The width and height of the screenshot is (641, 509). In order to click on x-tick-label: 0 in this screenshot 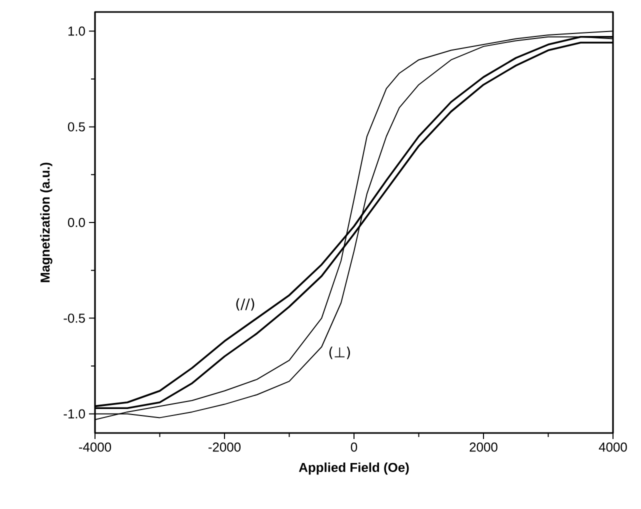, I will do `click(354, 447)`.